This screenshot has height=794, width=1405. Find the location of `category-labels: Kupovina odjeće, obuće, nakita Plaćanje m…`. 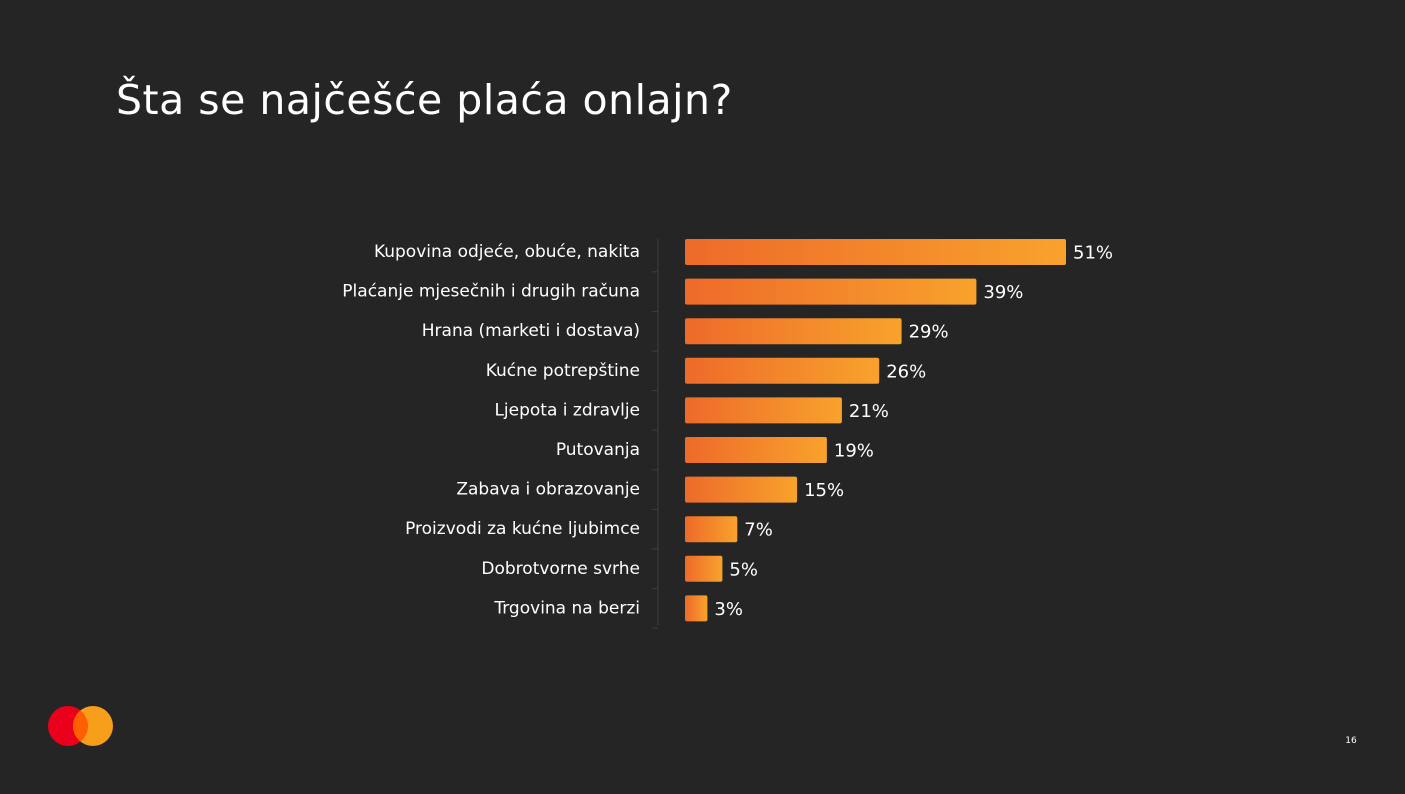

category-labels: Kupovina odjeće, obuće, nakita Plaćanje m… is located at coordinates (491, 430).